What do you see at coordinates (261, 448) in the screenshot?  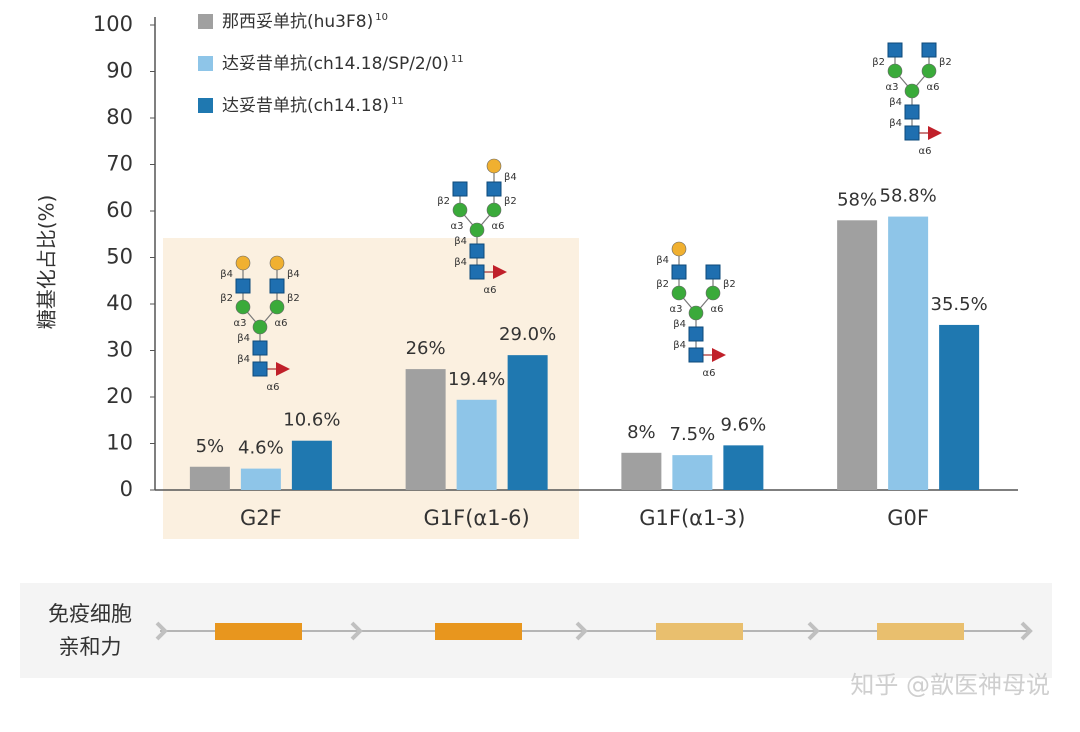 I see `value-label: 4.6%` at bounding box center [261, 448].